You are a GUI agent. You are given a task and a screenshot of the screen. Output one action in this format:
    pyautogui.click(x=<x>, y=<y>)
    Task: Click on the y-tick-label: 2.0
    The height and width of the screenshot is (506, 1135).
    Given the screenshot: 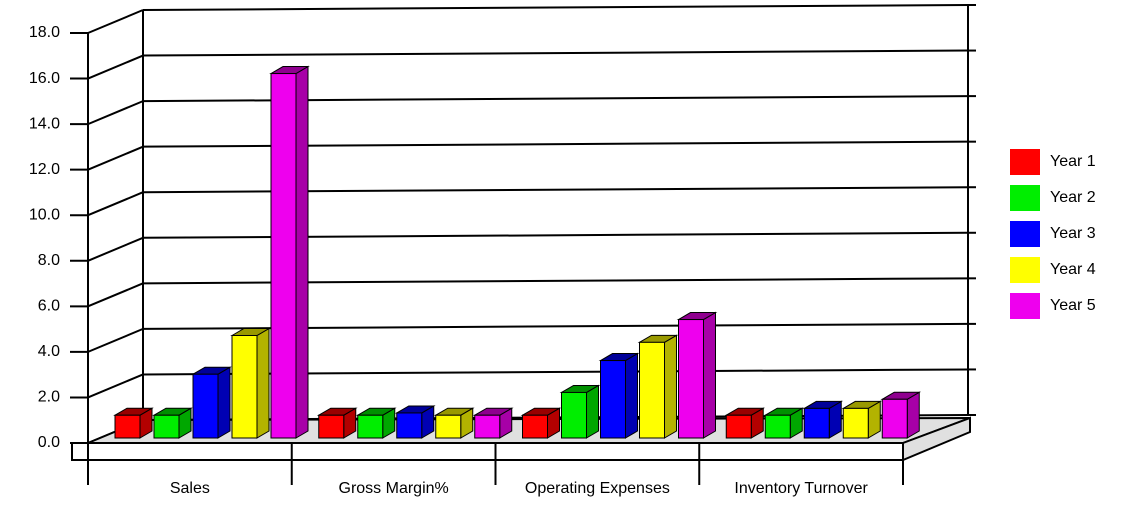 What is the action you would take?
    pyautogui.click(x=49, y=397)
    